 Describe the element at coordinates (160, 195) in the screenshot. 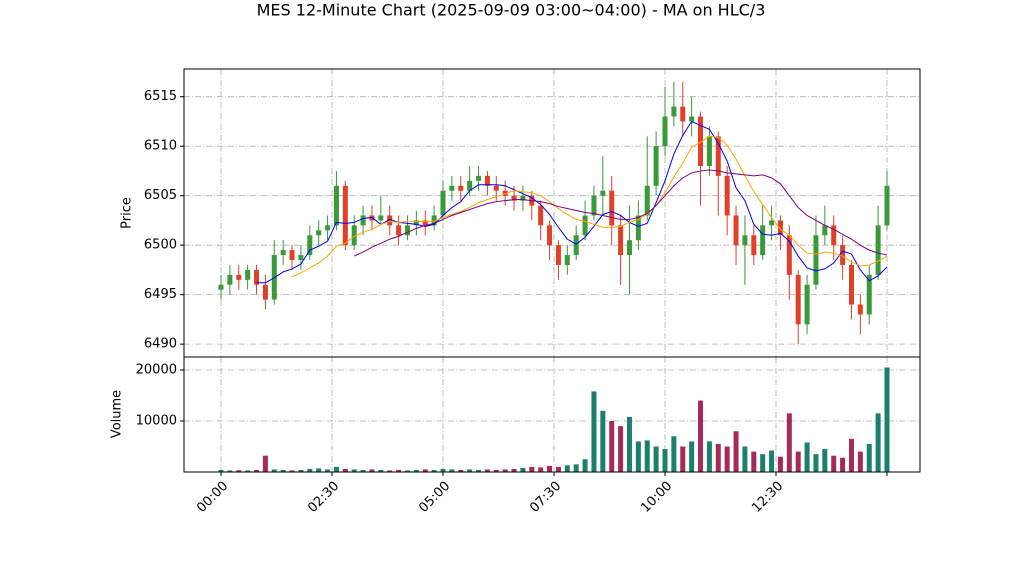

I see `y-tick-label: 6505` at that location.